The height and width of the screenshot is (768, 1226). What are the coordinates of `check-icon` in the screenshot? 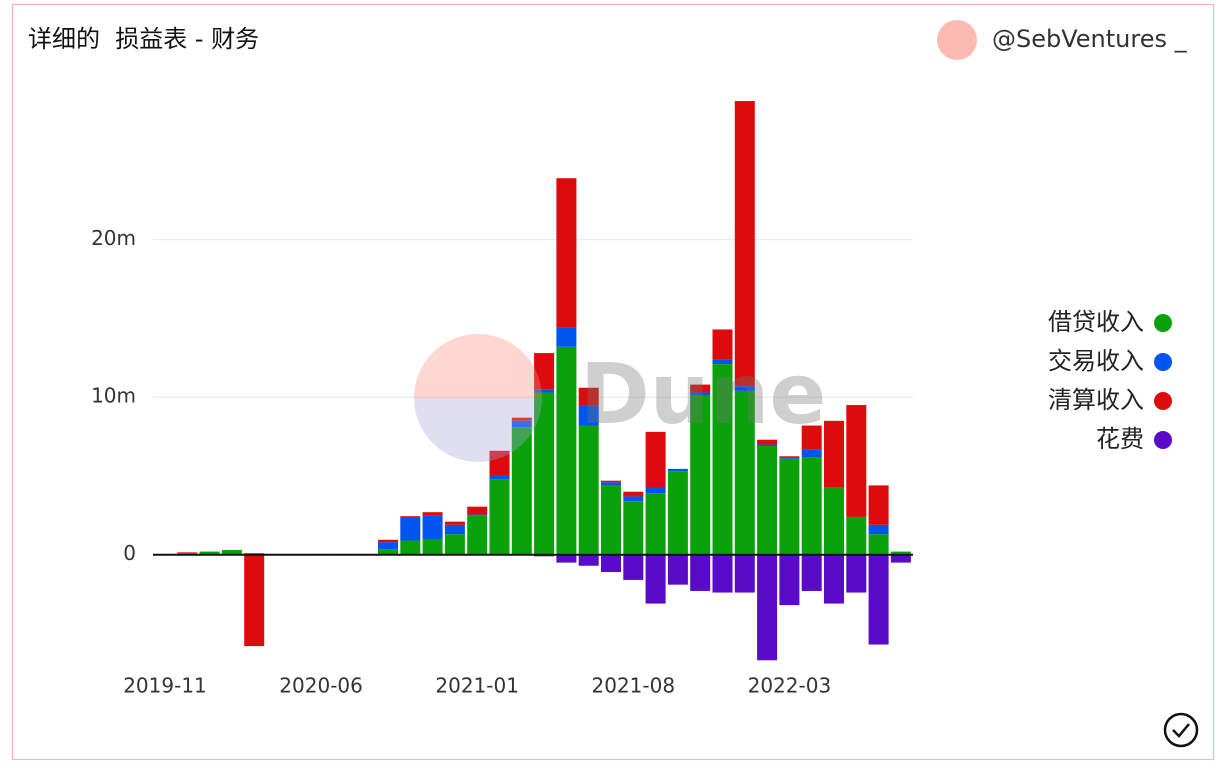 It's located at (1181, 730).